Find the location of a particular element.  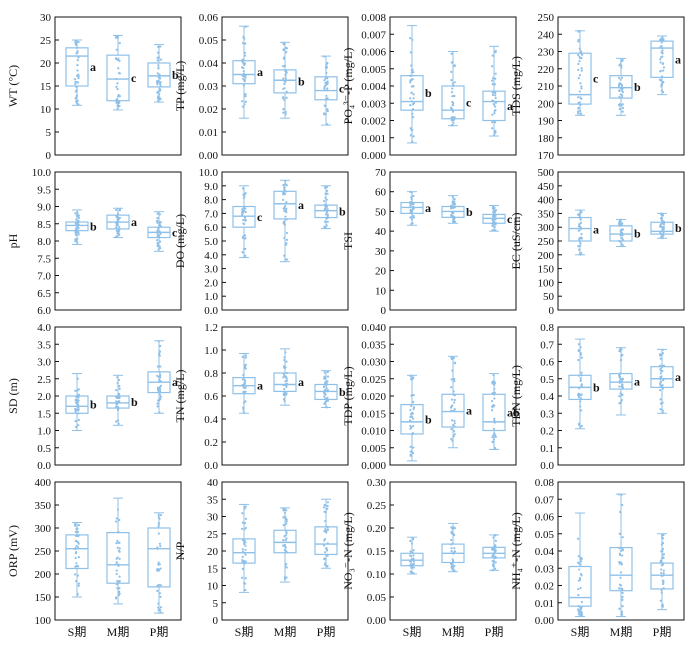

y-tick-label: 25 is located at coordinates (46, 41).